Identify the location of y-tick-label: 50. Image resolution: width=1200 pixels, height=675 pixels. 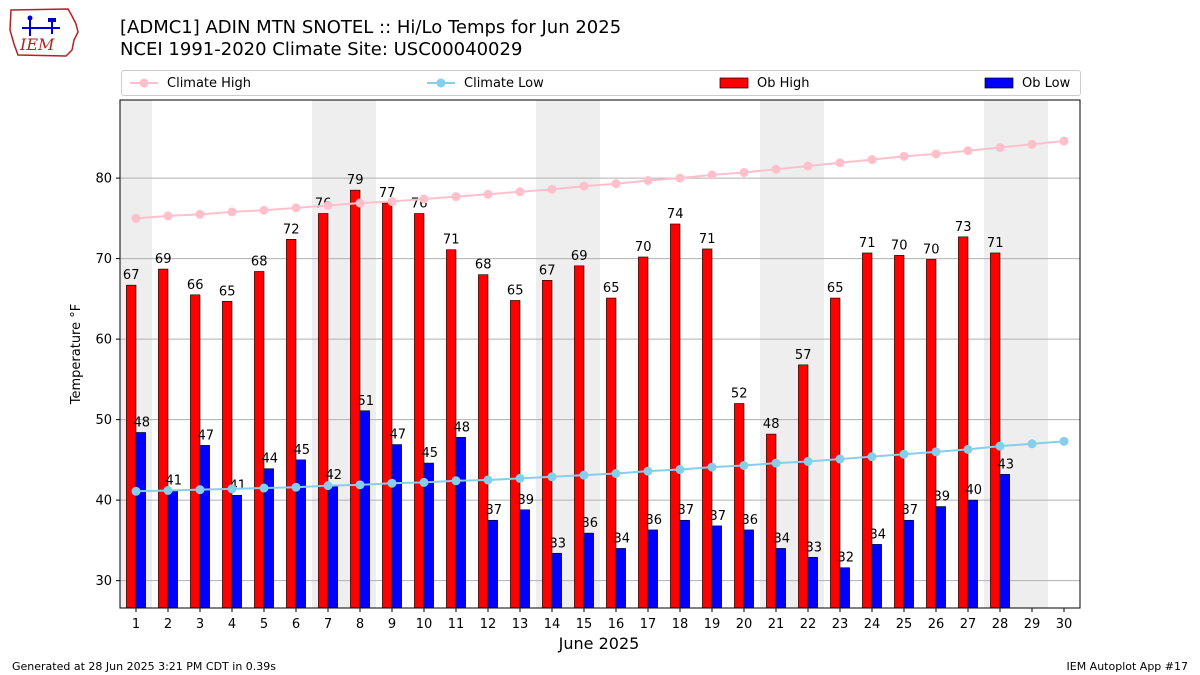
(103, 420).